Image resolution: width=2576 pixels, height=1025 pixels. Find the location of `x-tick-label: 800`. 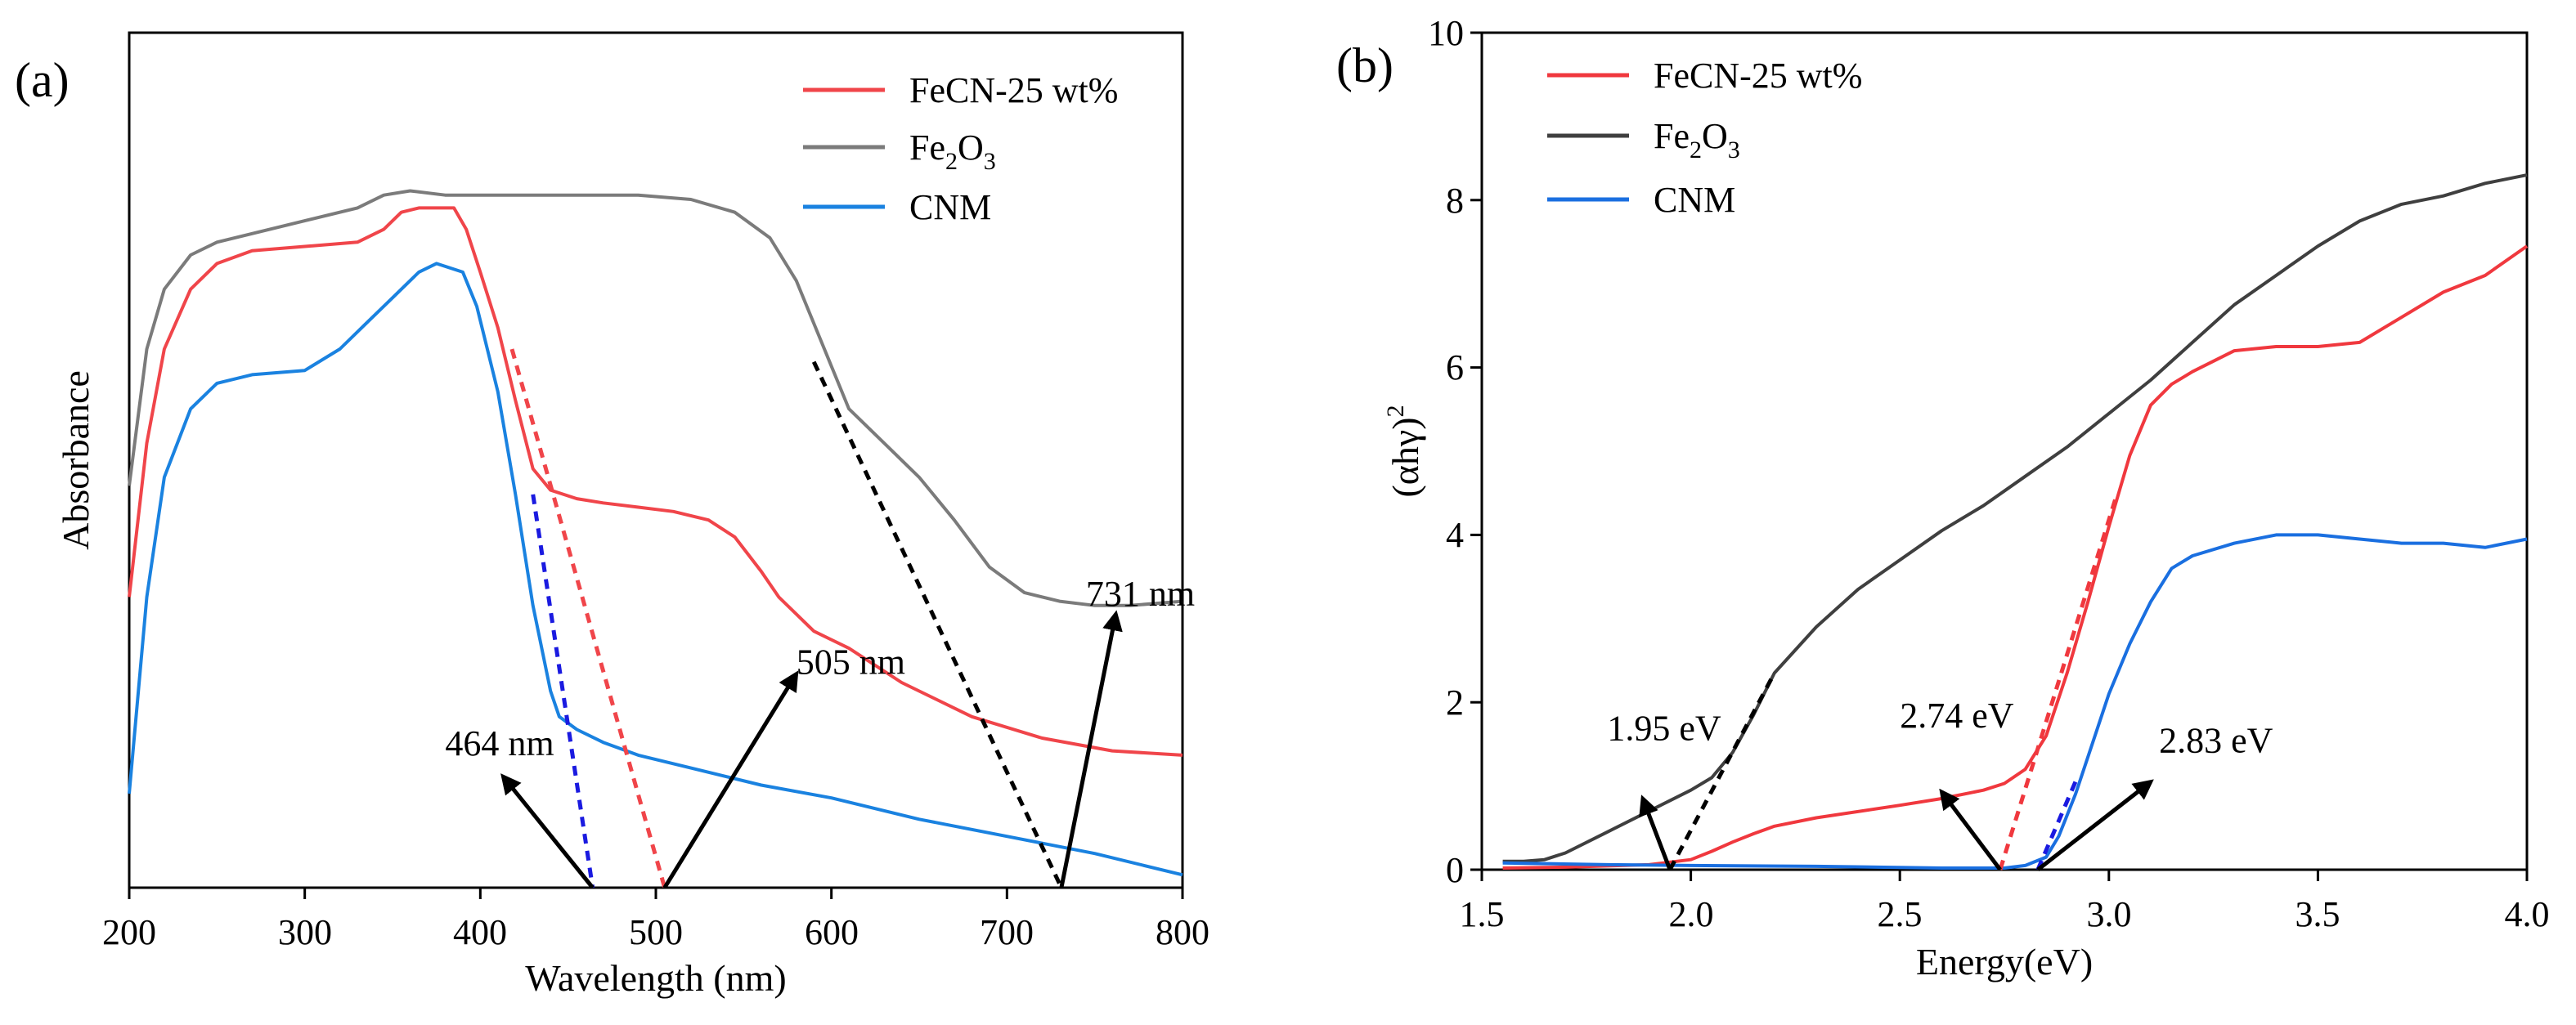

x-tick-label: 800 is located at coordinates (1182, 932).